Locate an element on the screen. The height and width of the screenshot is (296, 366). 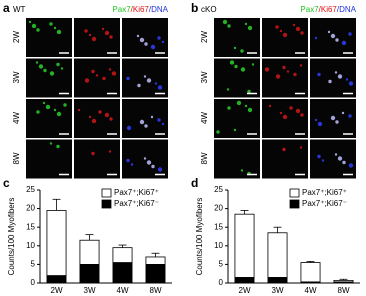
y-tick-label: 10 is located at coordinates (30, 245).